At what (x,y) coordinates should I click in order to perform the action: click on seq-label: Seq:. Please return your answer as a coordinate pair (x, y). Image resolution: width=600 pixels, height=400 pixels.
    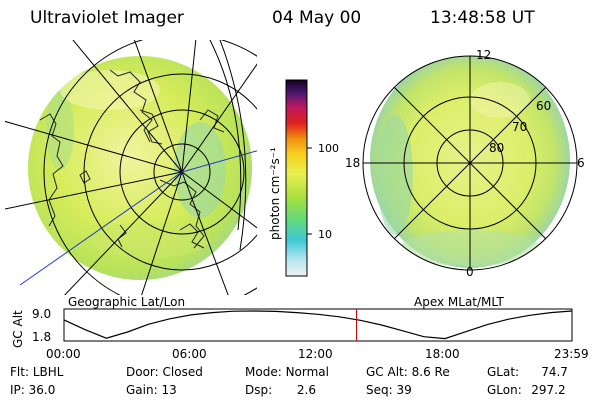
    Looking at the image, I should click on (379, 390).